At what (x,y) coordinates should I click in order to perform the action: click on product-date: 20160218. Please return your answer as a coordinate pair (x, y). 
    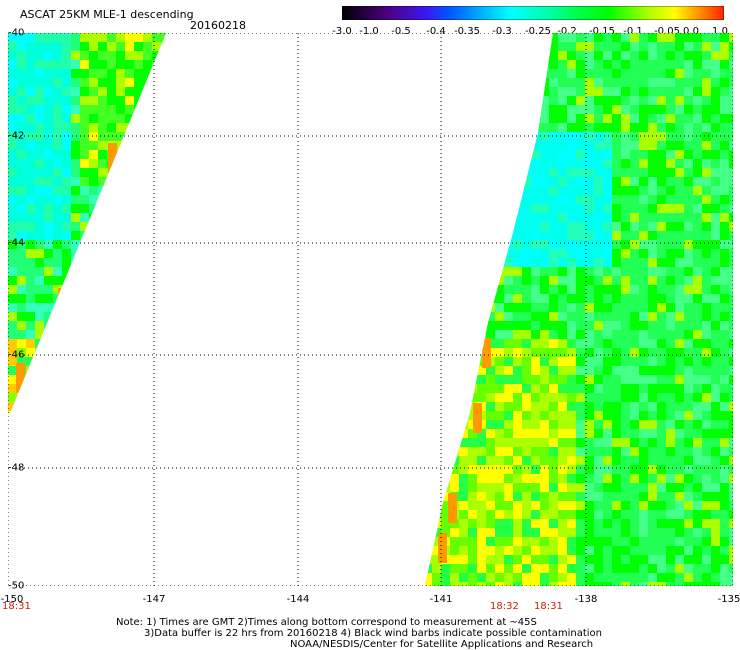
    Looking at the image, I should click on (218, 25).